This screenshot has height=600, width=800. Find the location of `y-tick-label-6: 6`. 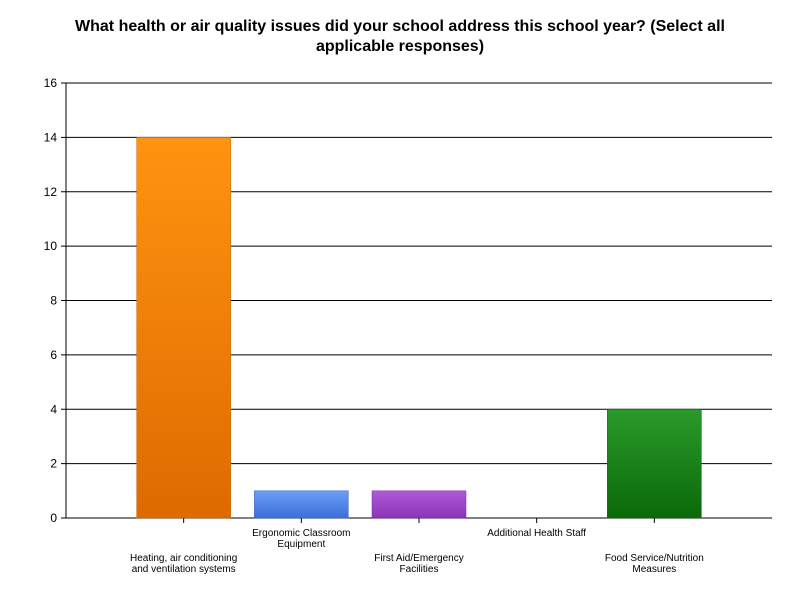

y-tick-label-6: 6 is located at coordinates (53, 355).